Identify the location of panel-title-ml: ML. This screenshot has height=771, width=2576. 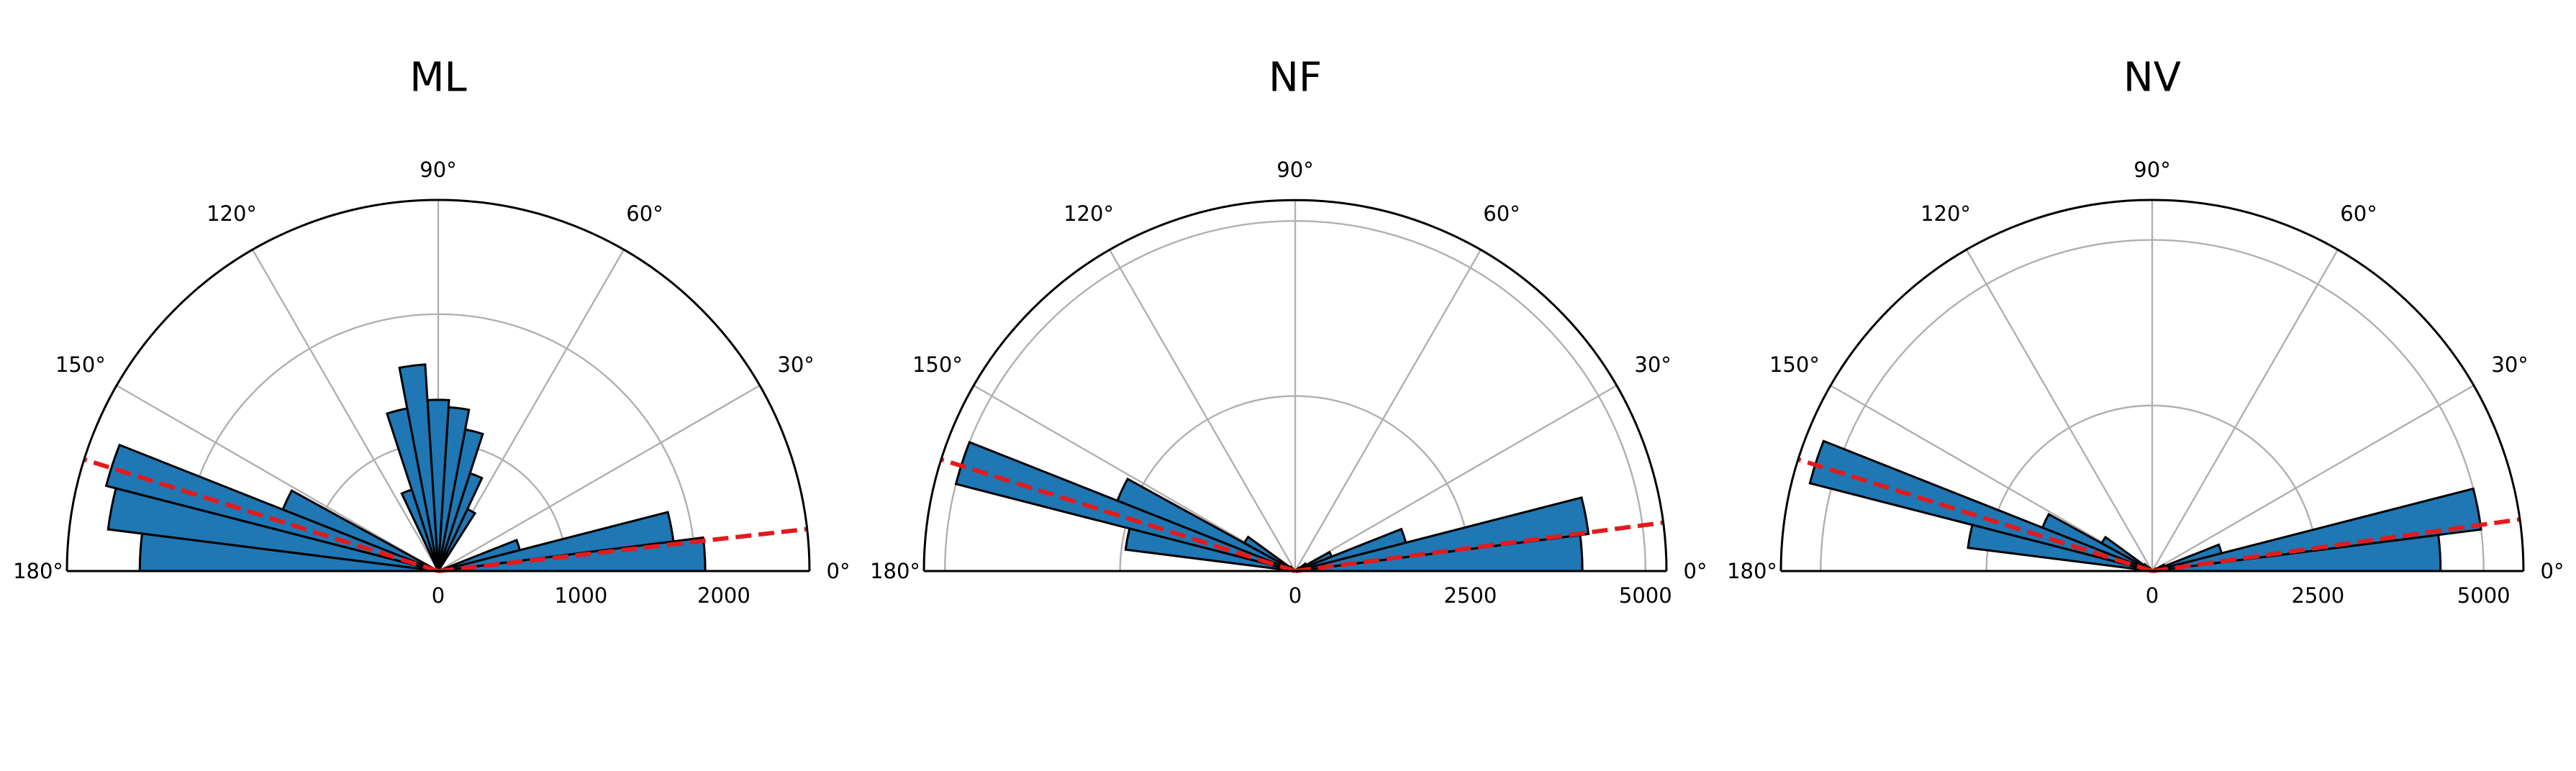
(438, 78).